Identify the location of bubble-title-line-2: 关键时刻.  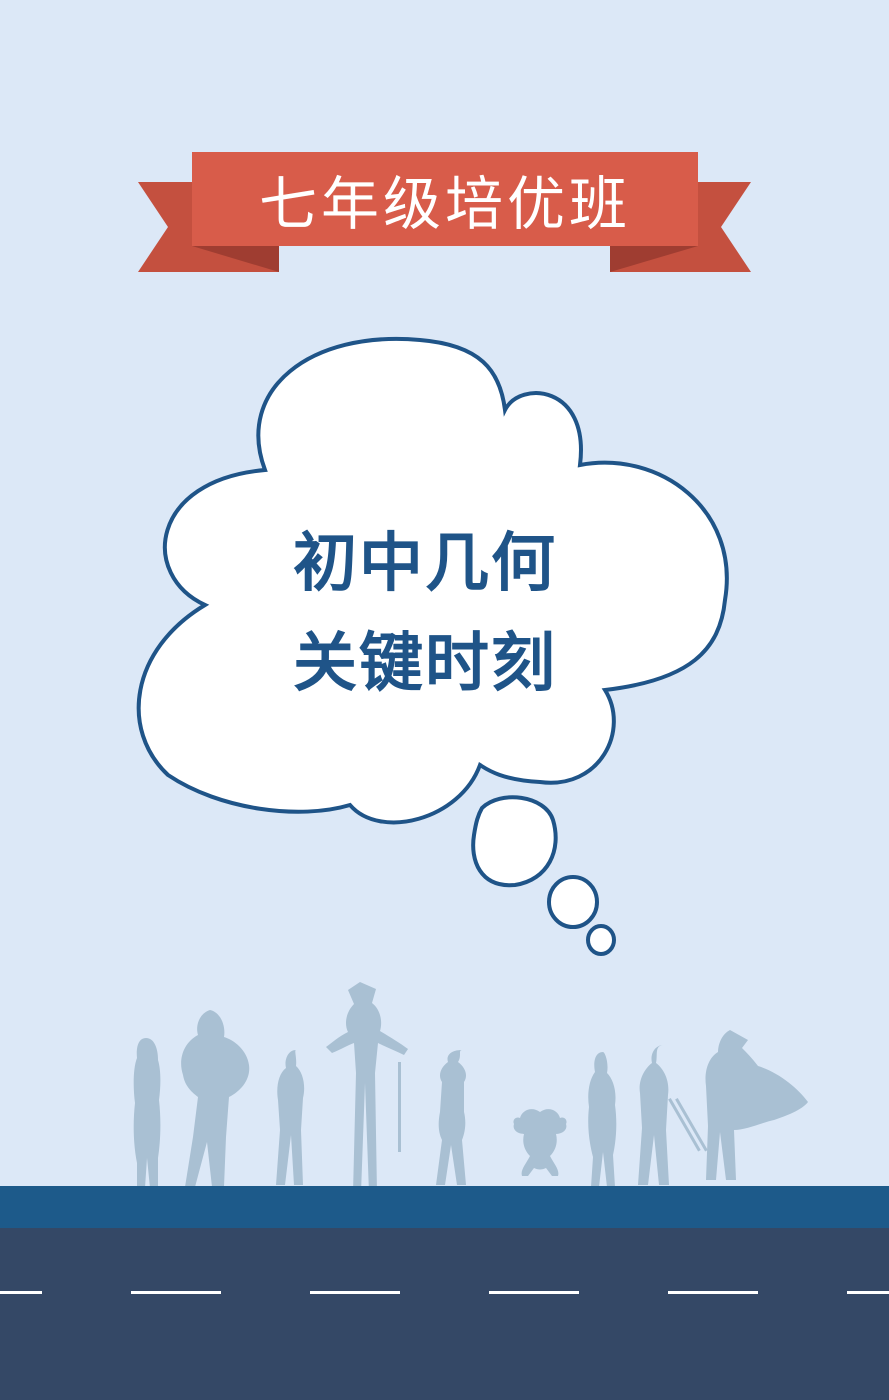
(425, 664).